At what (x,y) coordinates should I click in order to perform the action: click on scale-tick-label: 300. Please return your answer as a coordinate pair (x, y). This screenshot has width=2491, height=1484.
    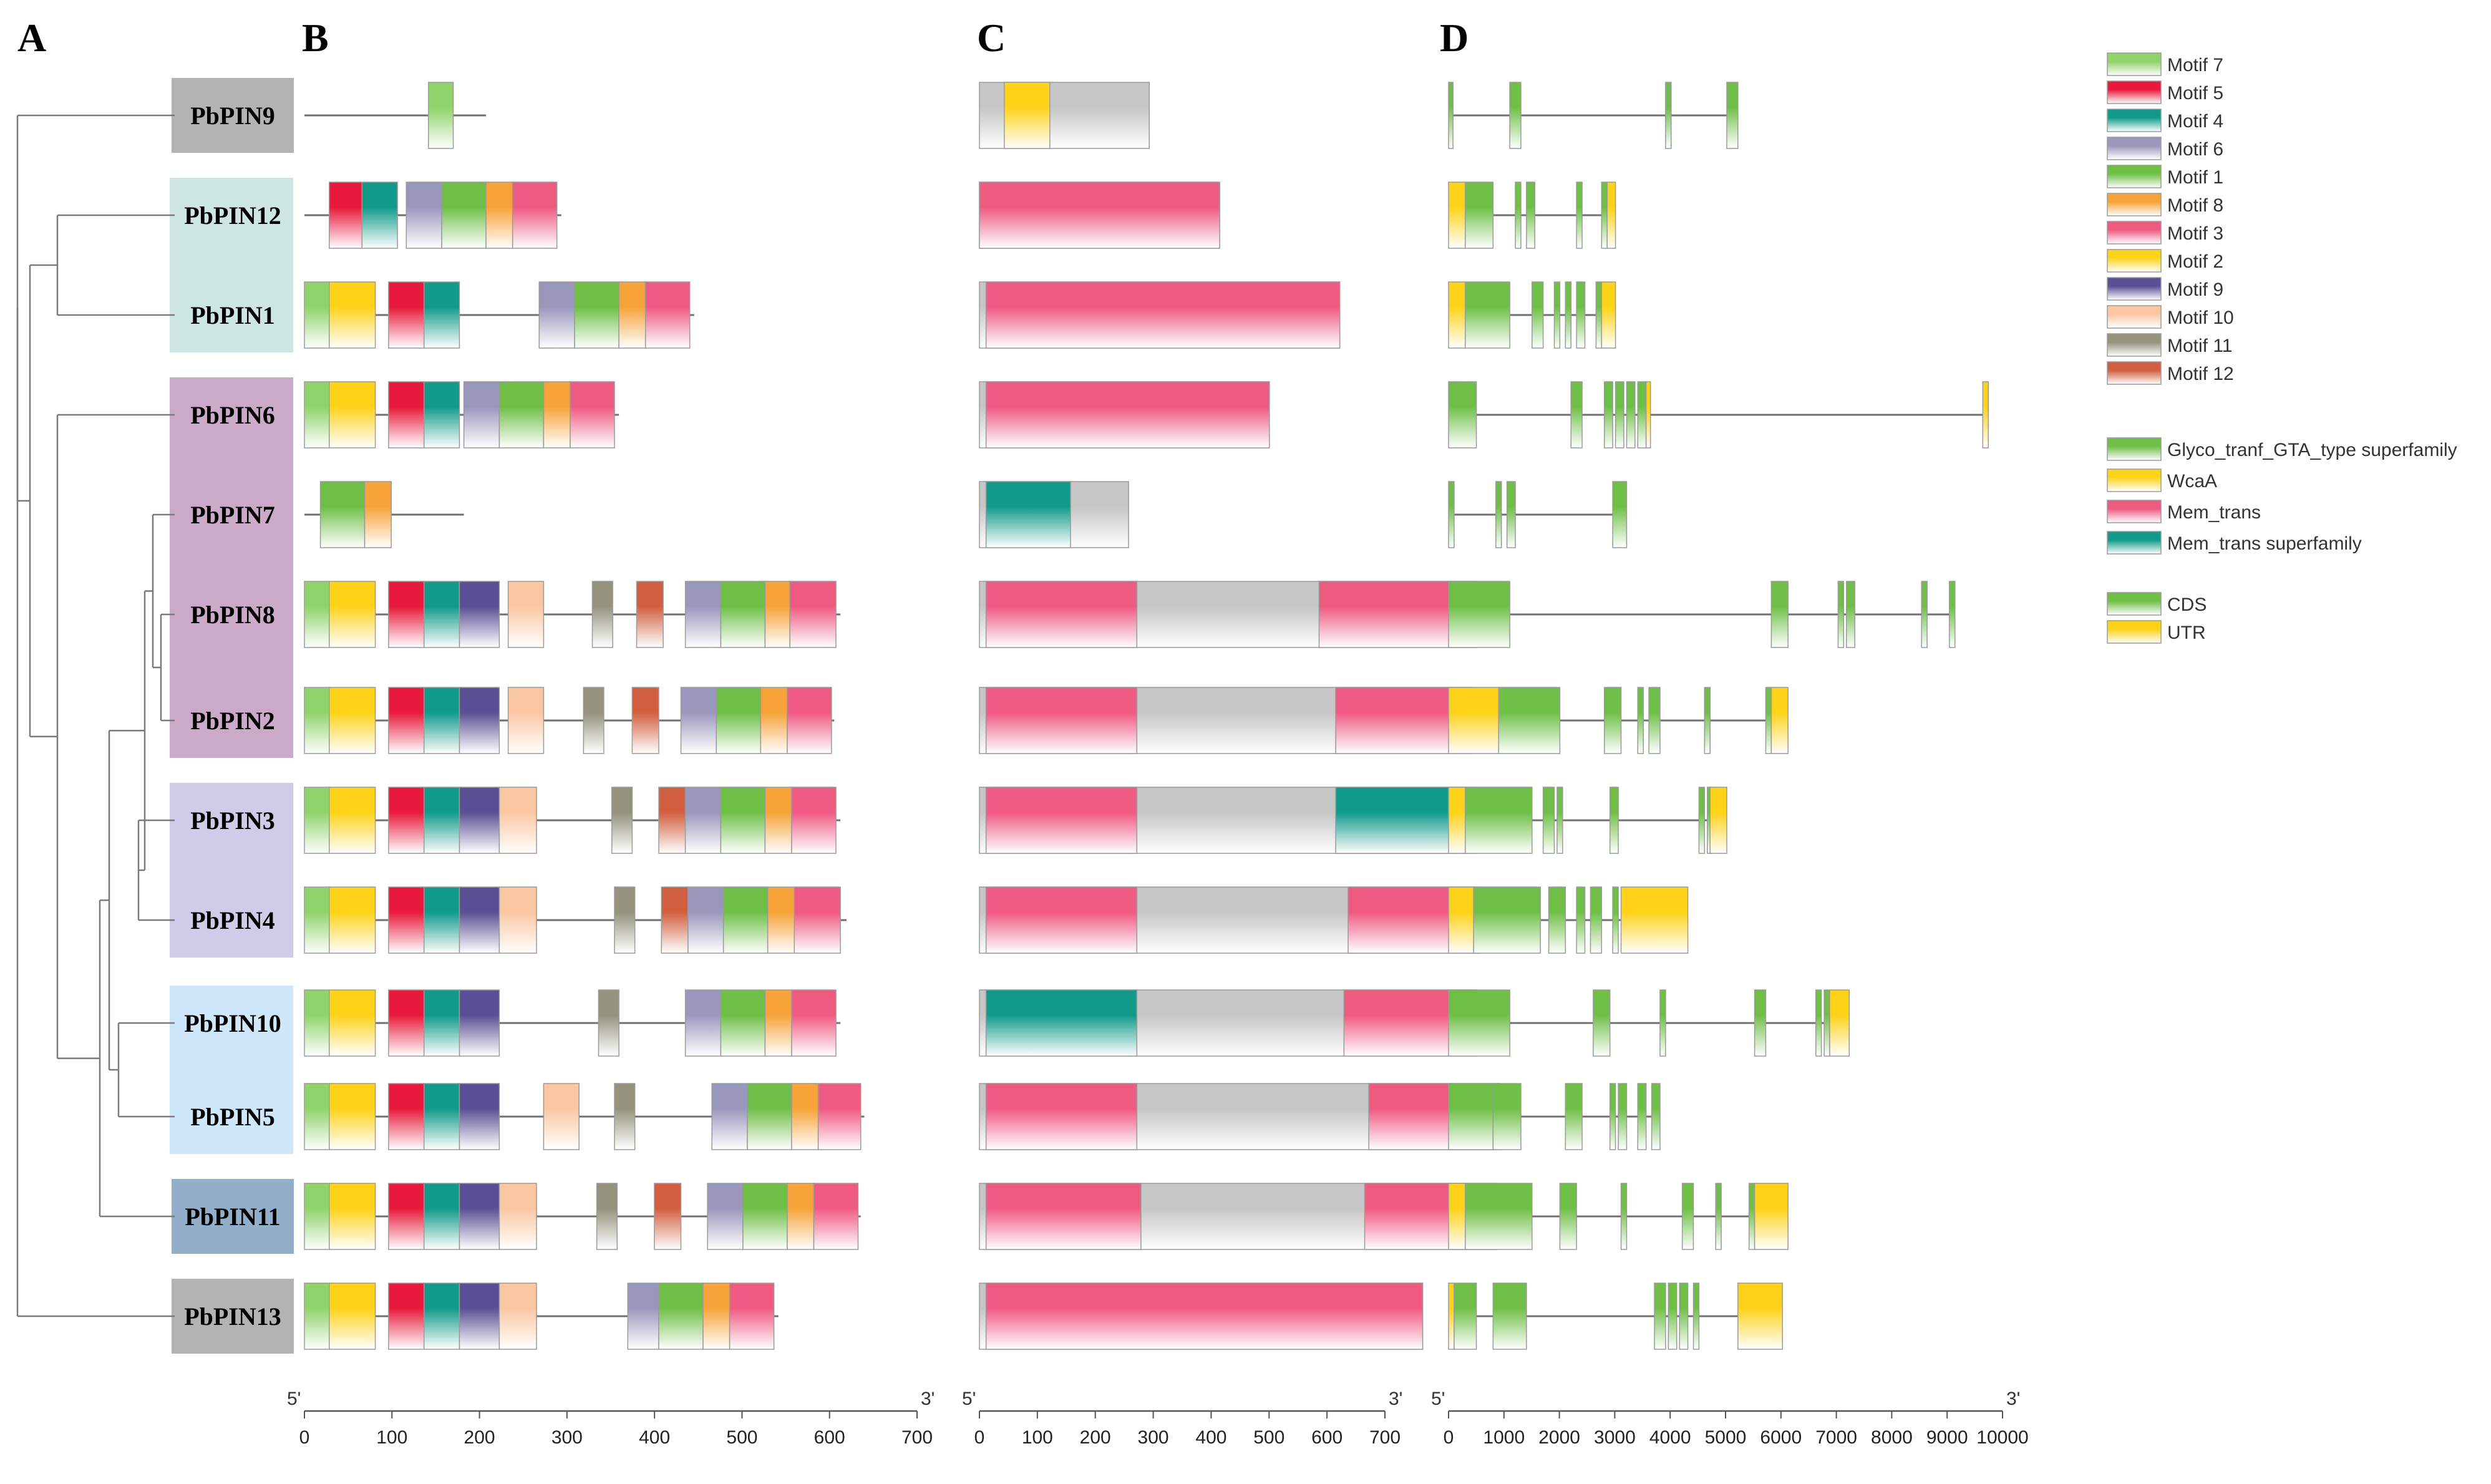
    Looking at the image, I should click on (1153, 1437).